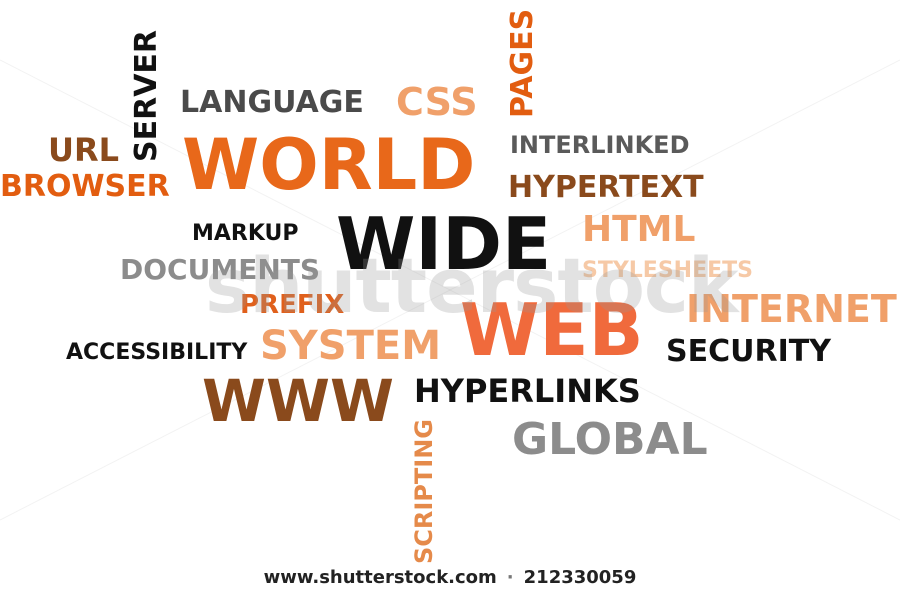 This screenshot has width=900, height=604. Describe the element at coordinates (272, 102) in the screenshot. I see `word-language: LANGUAGE` at that location.